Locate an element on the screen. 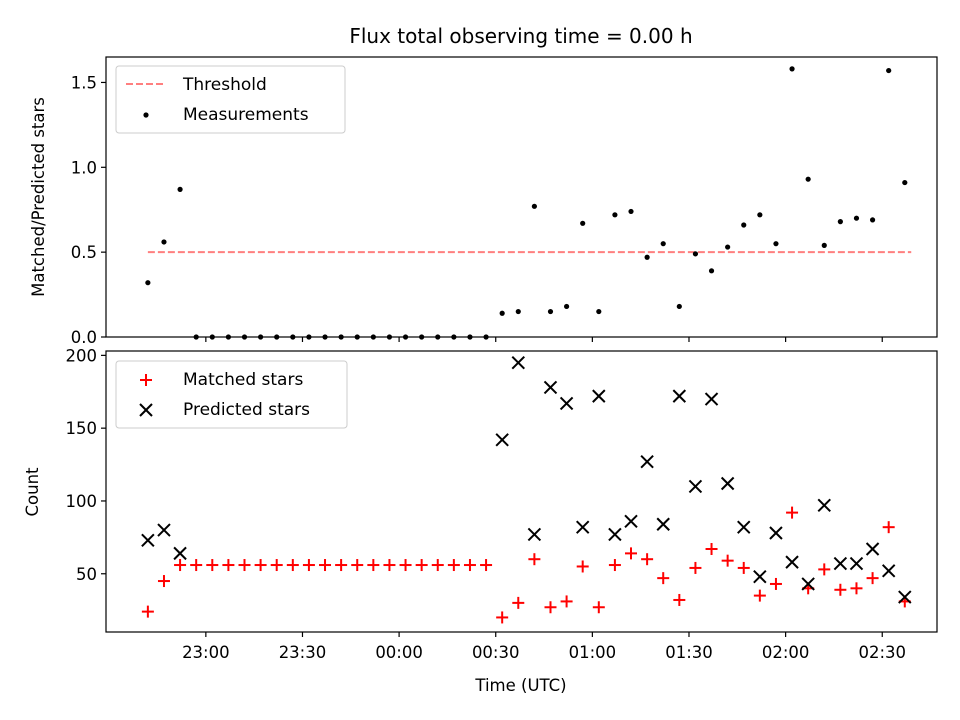 Image resolution: width=960 pixels, height=720 pixels. top-y-axis-label: Matched/Predicted stars is located at coordinates (38, 197).